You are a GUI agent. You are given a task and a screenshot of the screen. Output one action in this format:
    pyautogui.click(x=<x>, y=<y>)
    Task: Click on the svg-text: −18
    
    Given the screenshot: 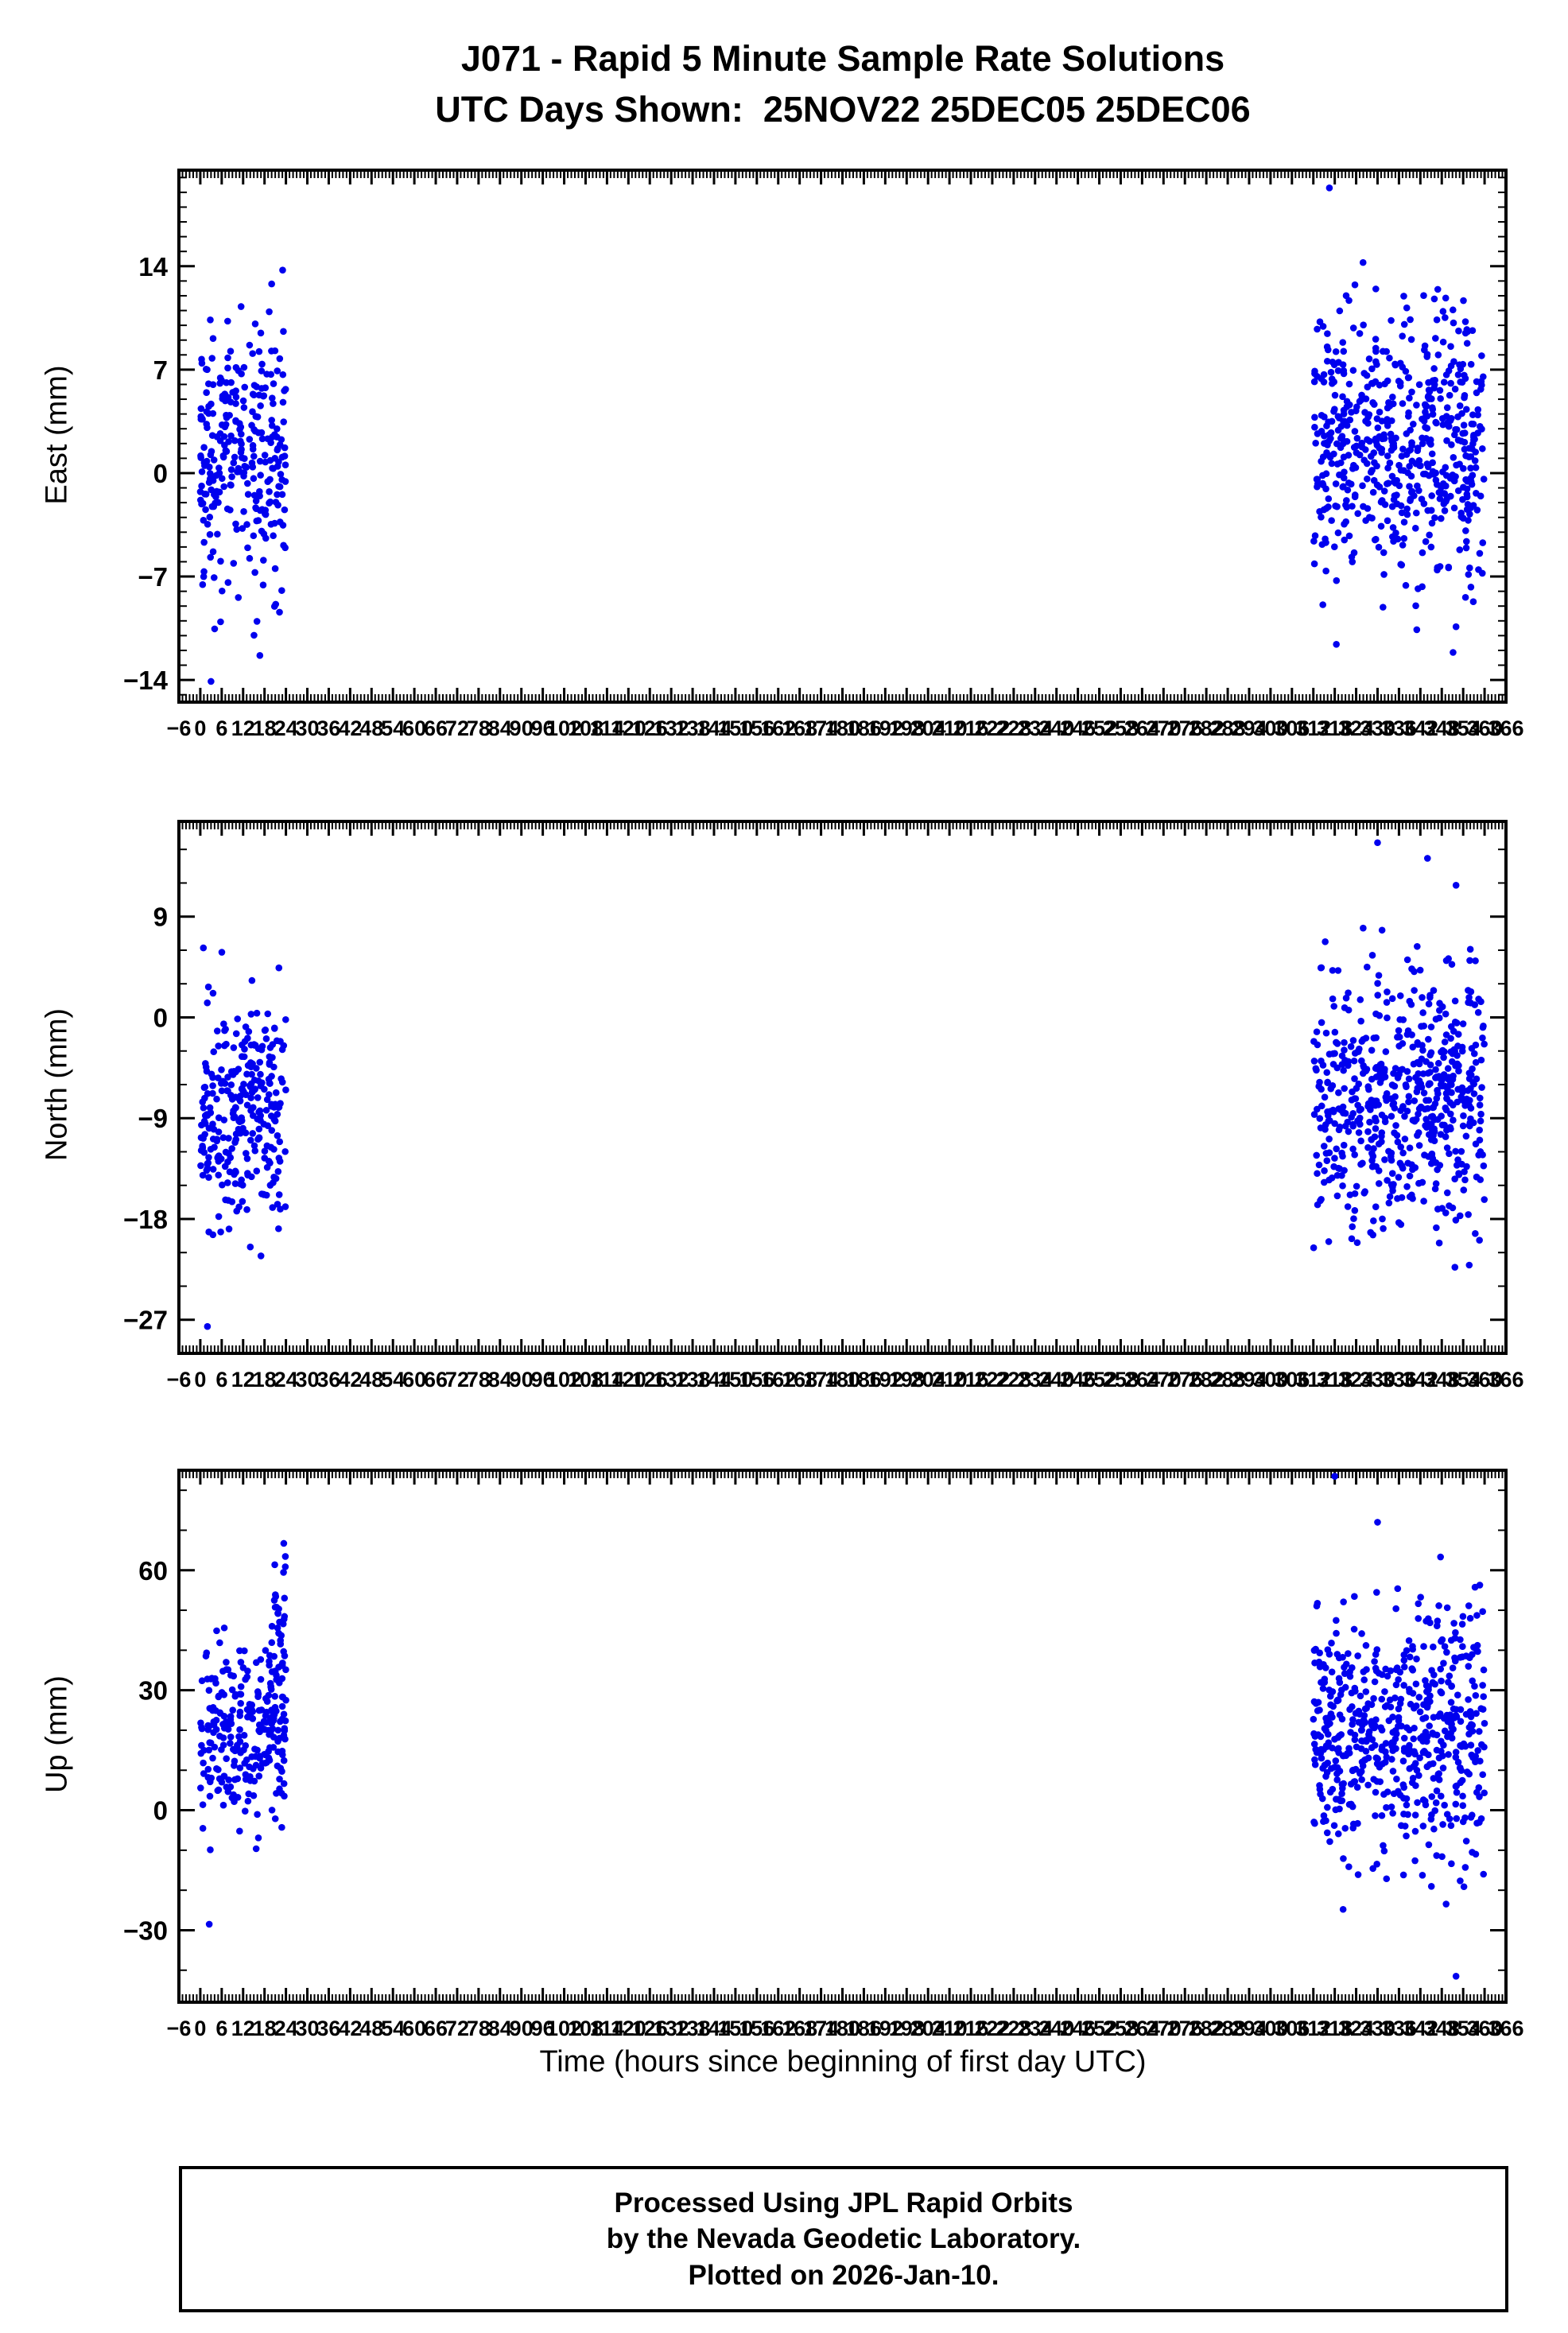 What is the action you would take?
    pyautogui.click(x=145, y=1219)
    